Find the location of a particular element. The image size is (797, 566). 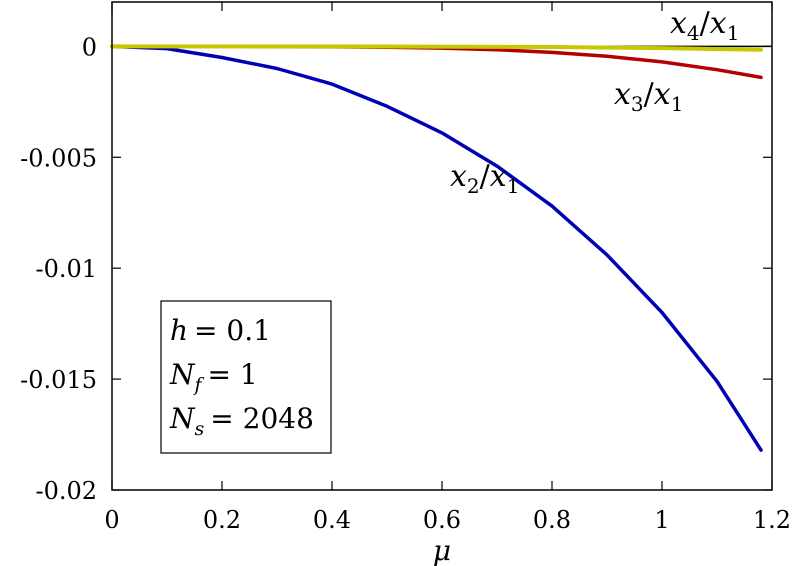

x-axis-label: μ is located at coordinates (442, 550).